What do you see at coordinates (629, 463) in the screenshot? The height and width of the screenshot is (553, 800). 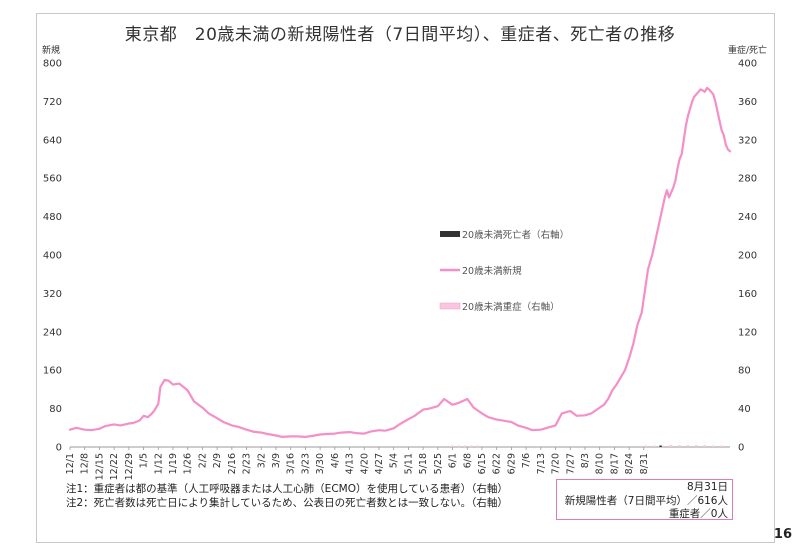 I see `x-tick-label: 8/24` at bounding box center [629, 463].